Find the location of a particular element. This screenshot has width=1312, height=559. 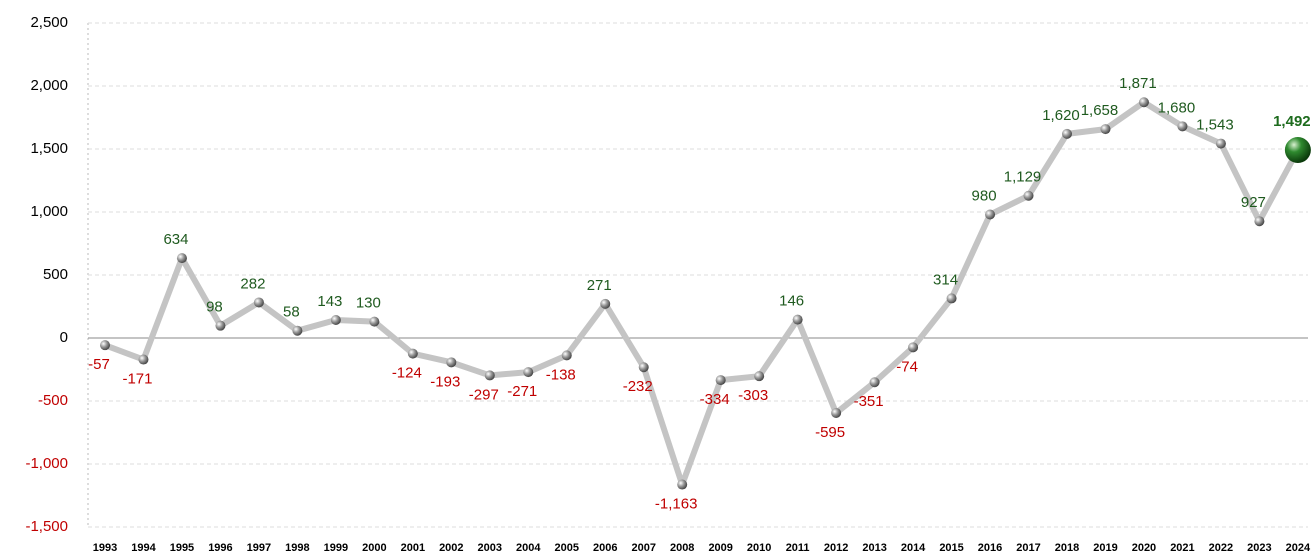

x-tick-label: 2006 is located at coordinates (605, 548).